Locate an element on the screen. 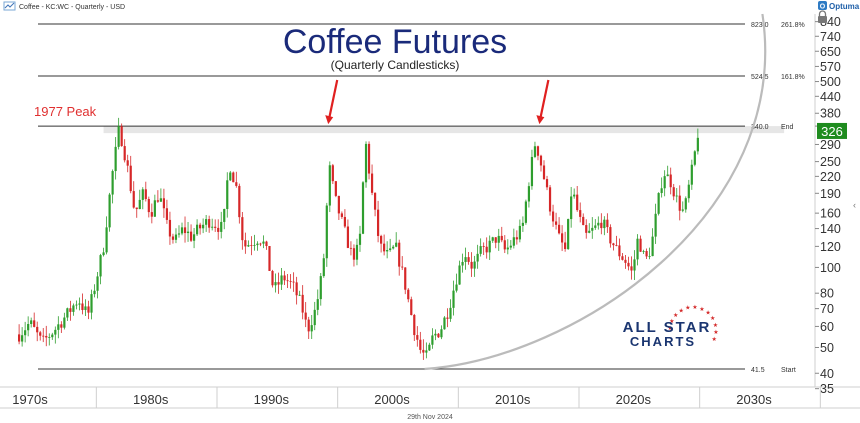 The height and width of the screenshot is (423, 860). x-tick-label: 2000s is located at coordinates (392, 399).